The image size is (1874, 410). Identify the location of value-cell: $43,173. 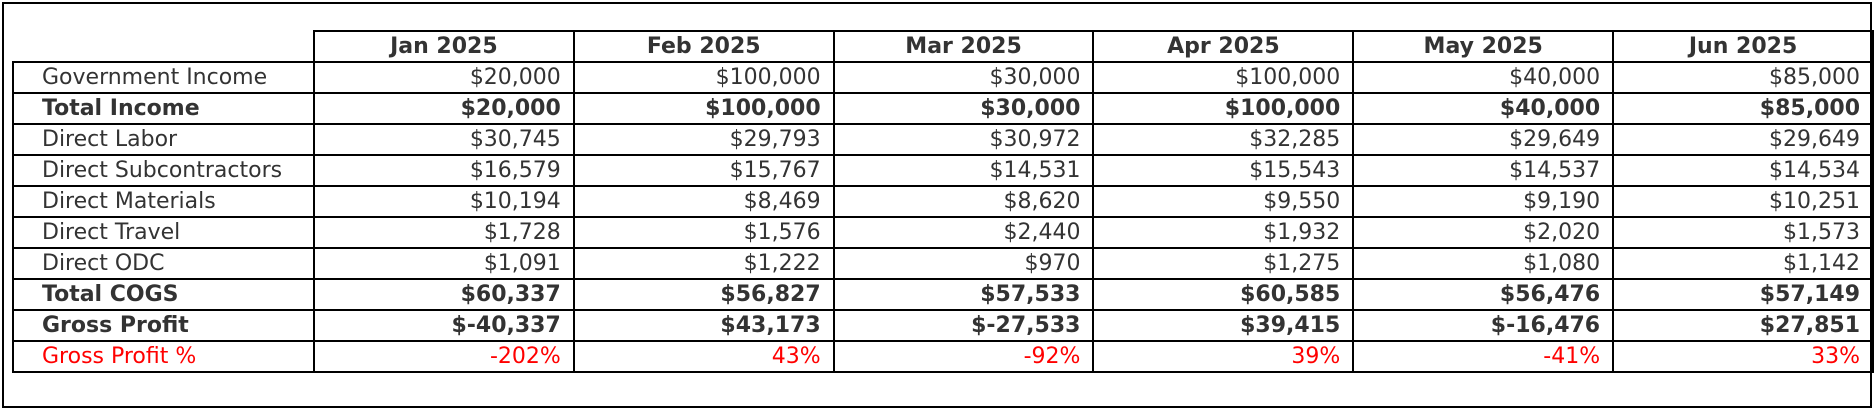
(703, 325).